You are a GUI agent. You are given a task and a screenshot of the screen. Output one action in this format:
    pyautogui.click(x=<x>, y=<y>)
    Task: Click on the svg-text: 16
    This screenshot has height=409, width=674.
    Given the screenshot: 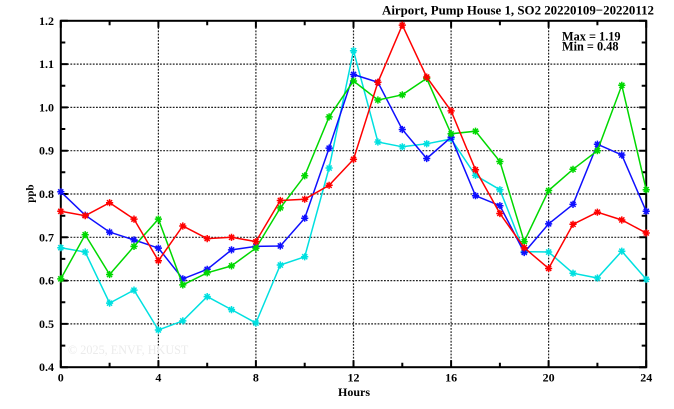 What is the action you would take?
    pyautogui.click(x=451, y=378)
    